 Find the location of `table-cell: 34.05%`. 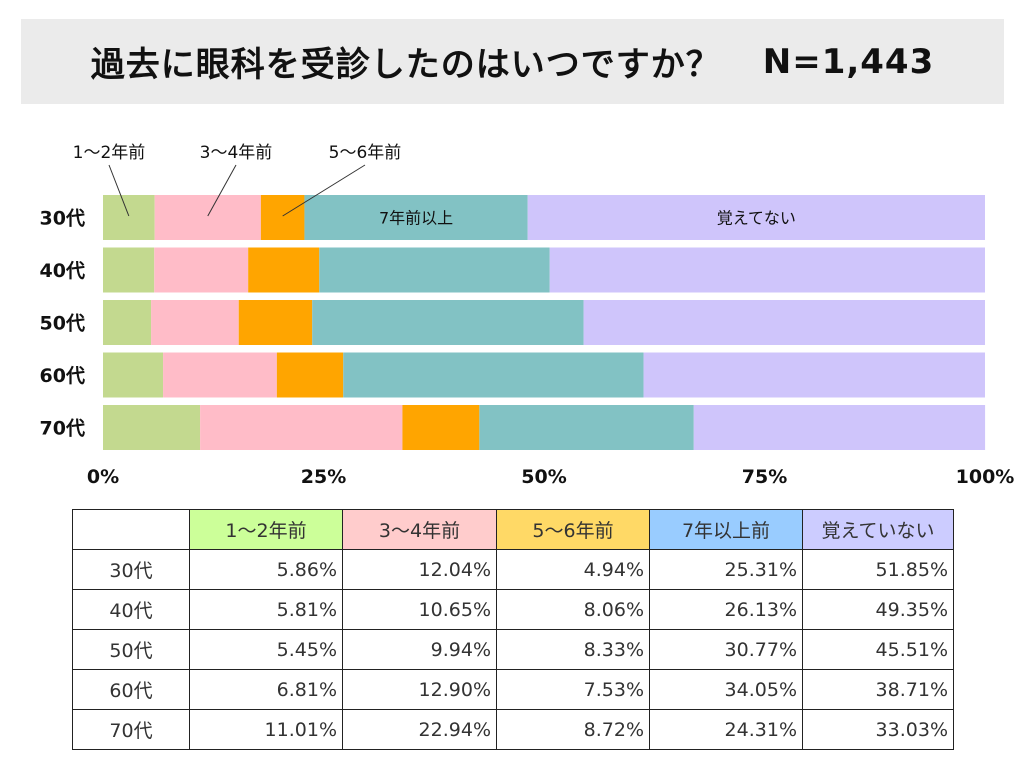

table-cell: 34.05% is located at coordinates (726, 689).